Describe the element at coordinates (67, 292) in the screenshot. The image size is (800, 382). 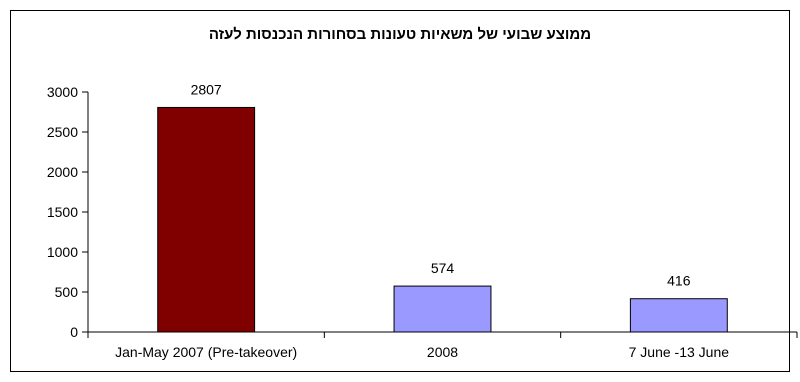
I see `y-tick-label-500: 500` at that location.